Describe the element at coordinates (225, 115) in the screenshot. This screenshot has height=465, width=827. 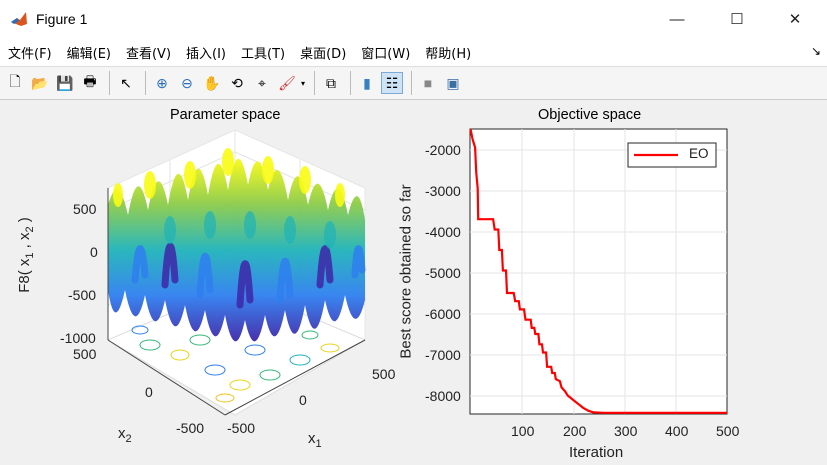
I see `axes-title-parameter-space: Parameter space` at that location.